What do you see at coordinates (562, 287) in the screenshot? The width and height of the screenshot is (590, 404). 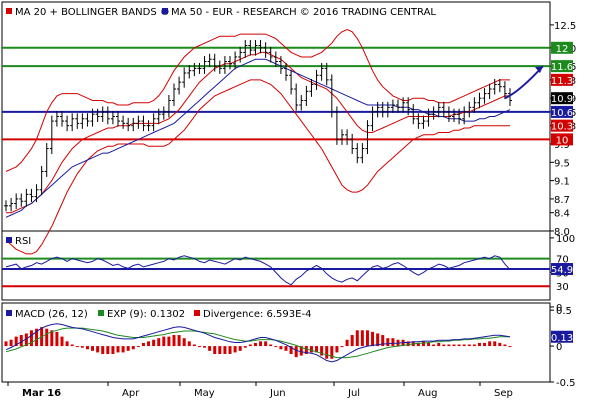 I see `rsi-level-label: 30` at bounding box center [562, 287].